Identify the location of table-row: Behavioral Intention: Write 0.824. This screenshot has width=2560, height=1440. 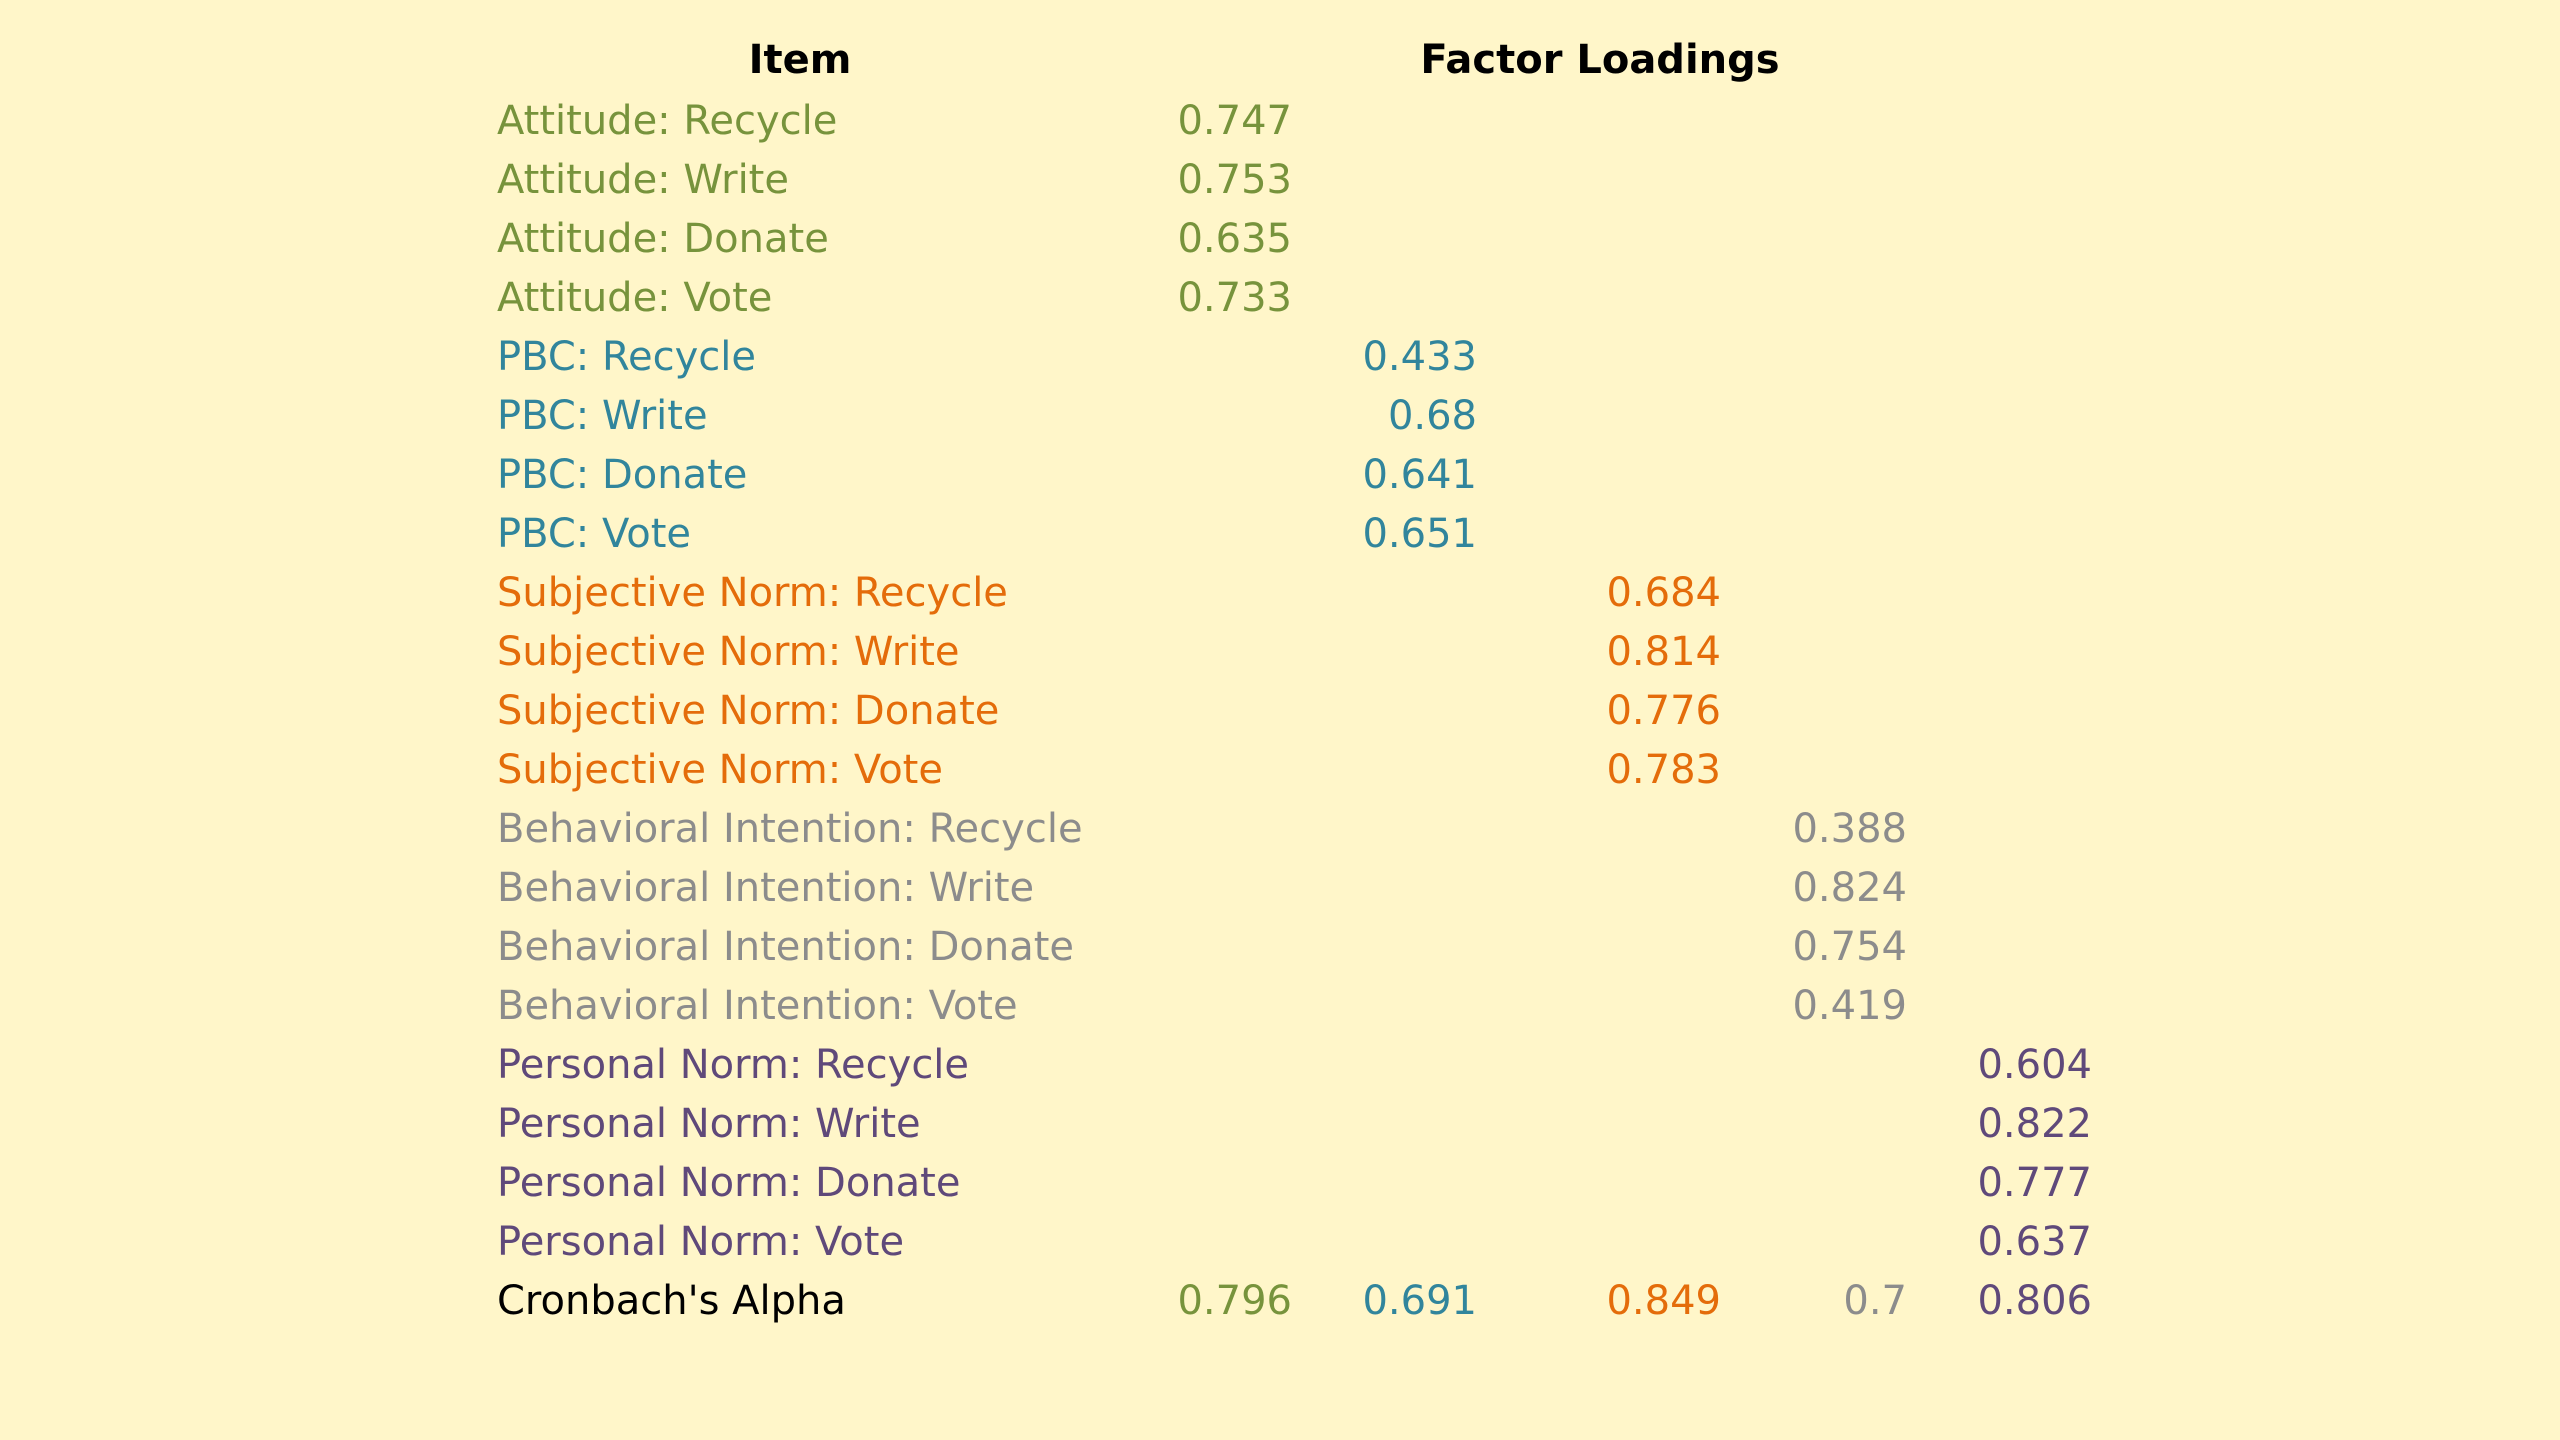
(1280, 888).